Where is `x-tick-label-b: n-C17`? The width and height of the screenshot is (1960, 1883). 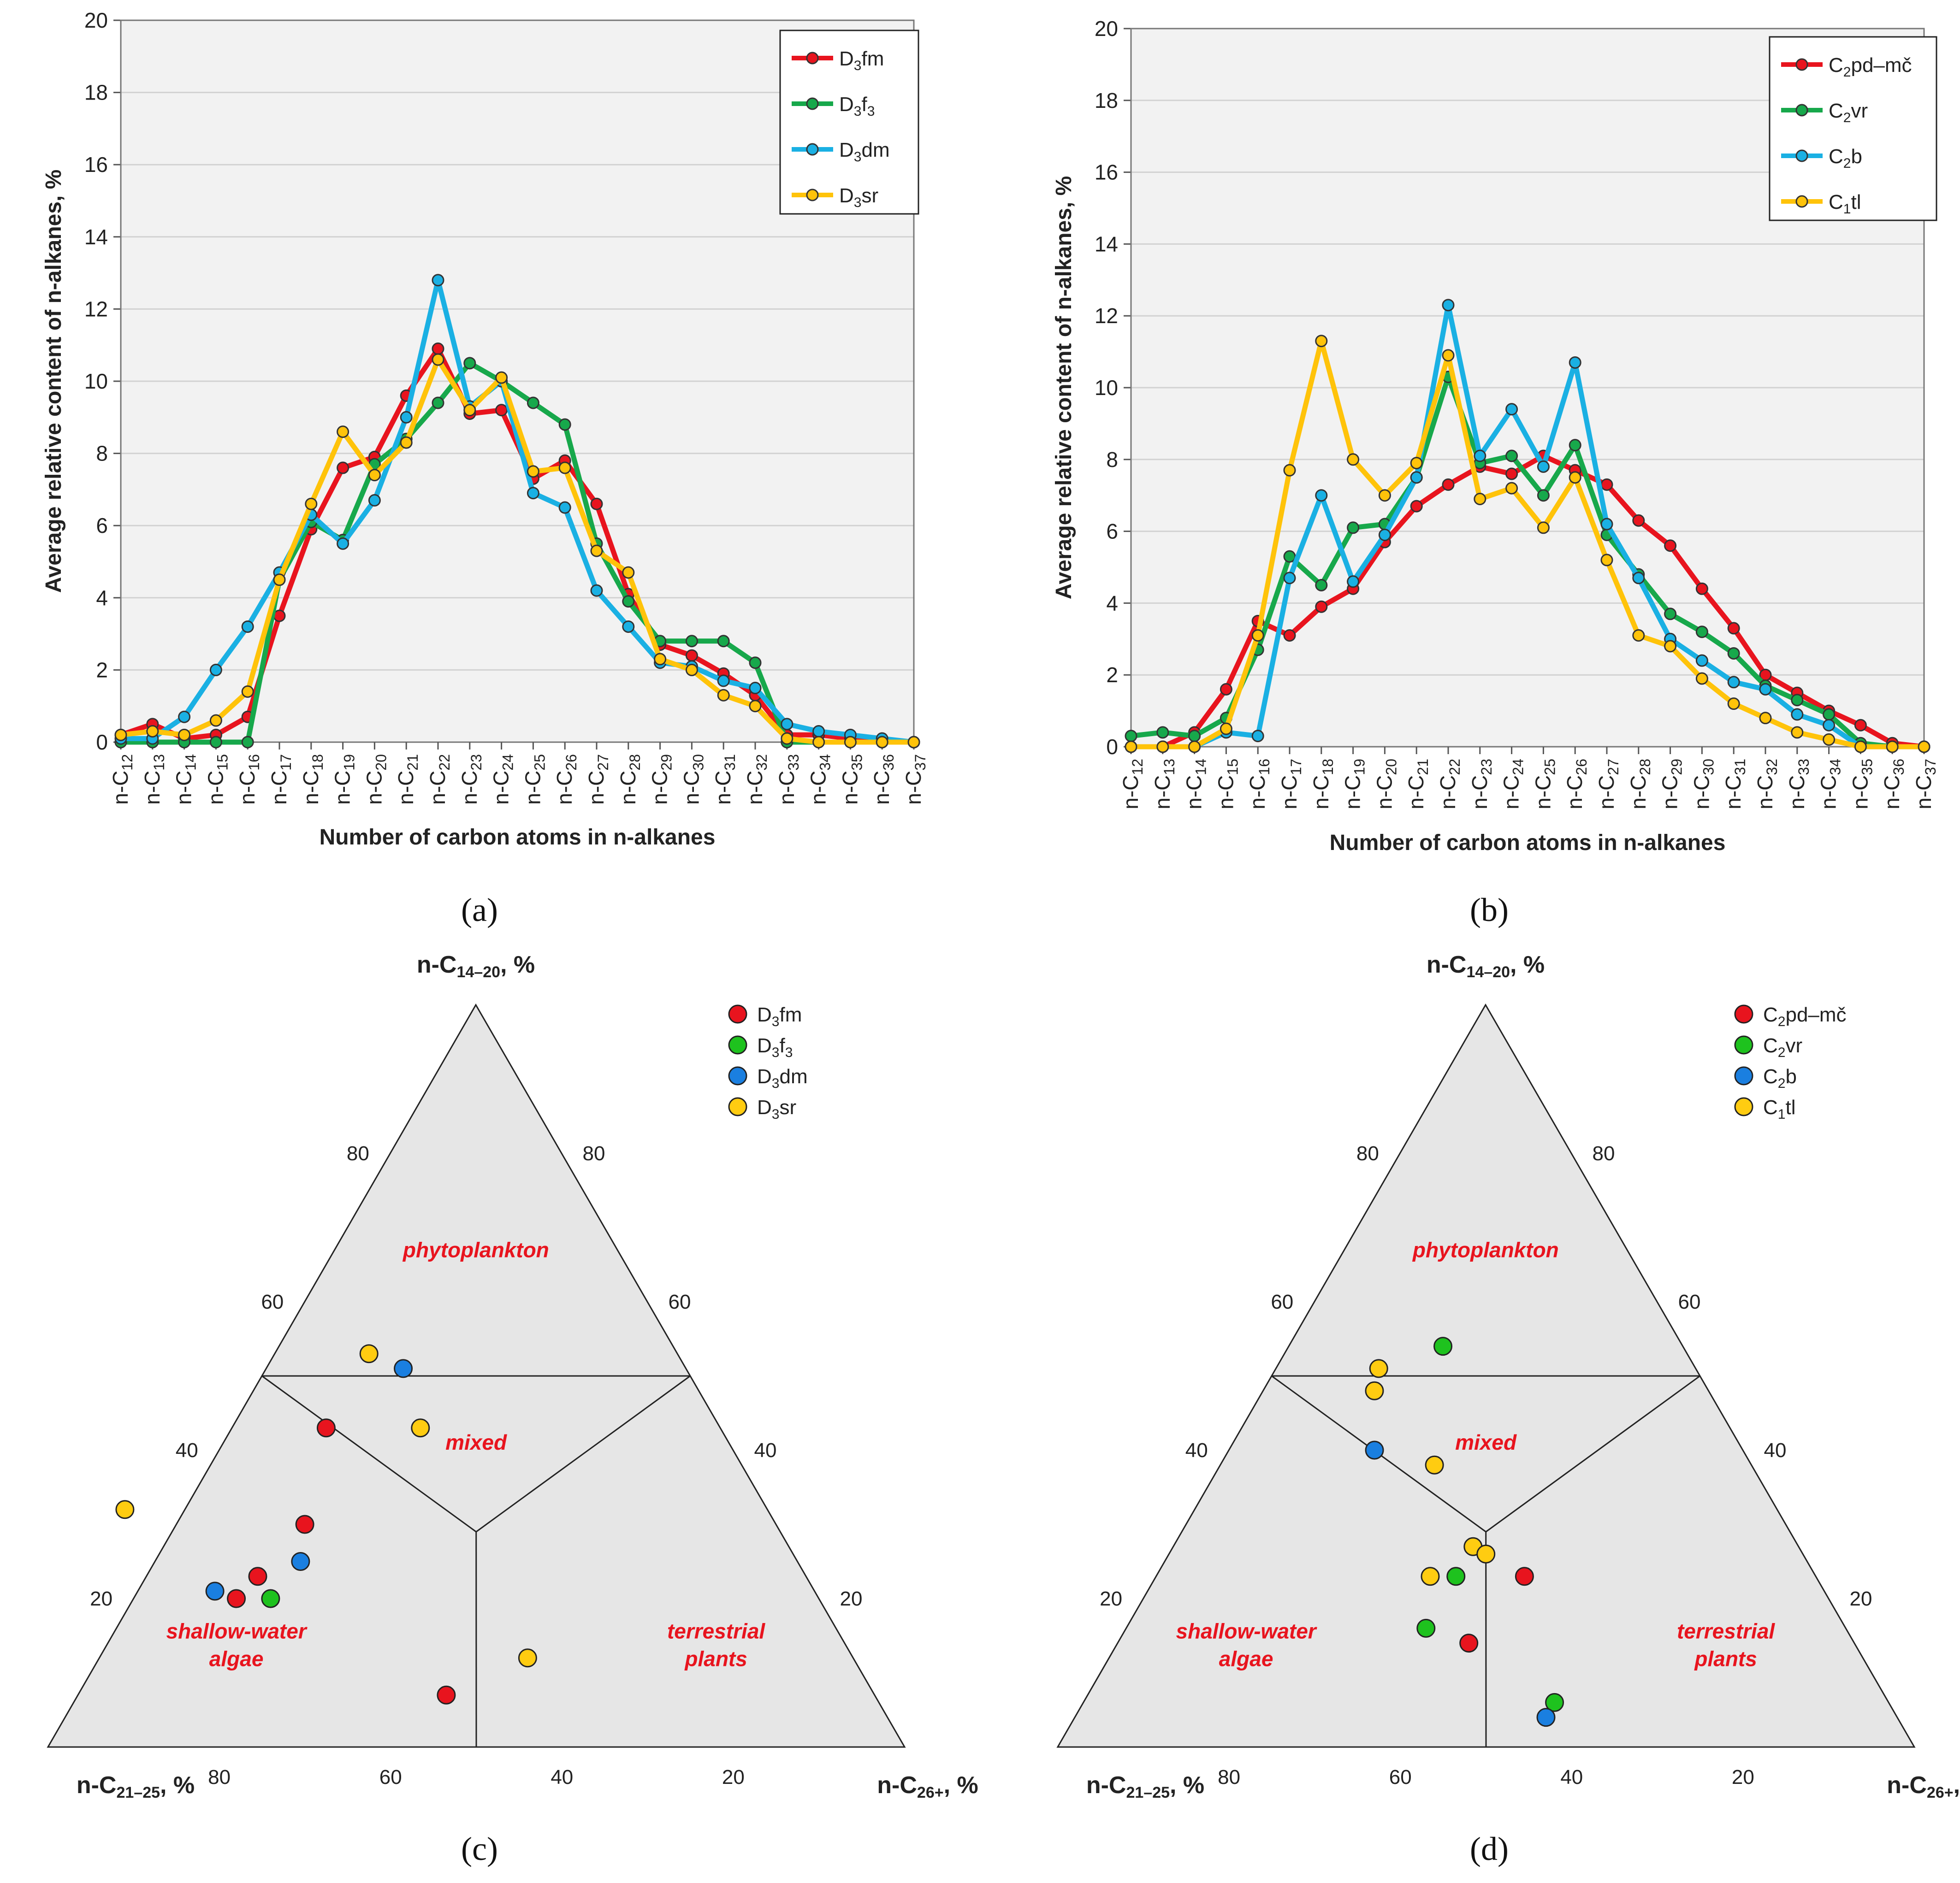
x-tick-label-b: n-C17 is located at coordinates (1290, 784).